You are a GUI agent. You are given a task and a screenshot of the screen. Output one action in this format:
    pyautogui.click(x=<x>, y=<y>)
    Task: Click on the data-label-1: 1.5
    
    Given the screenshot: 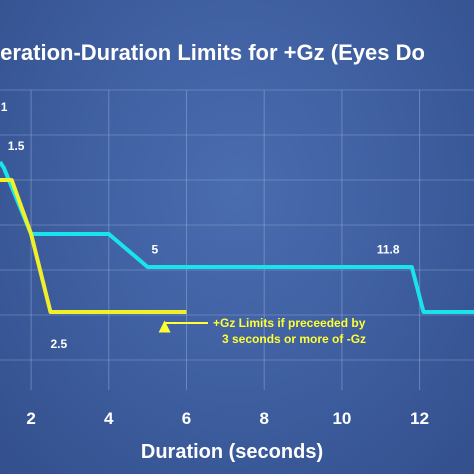 What is the action you would take?
    pyautogui.click(x=16, y=146)
    